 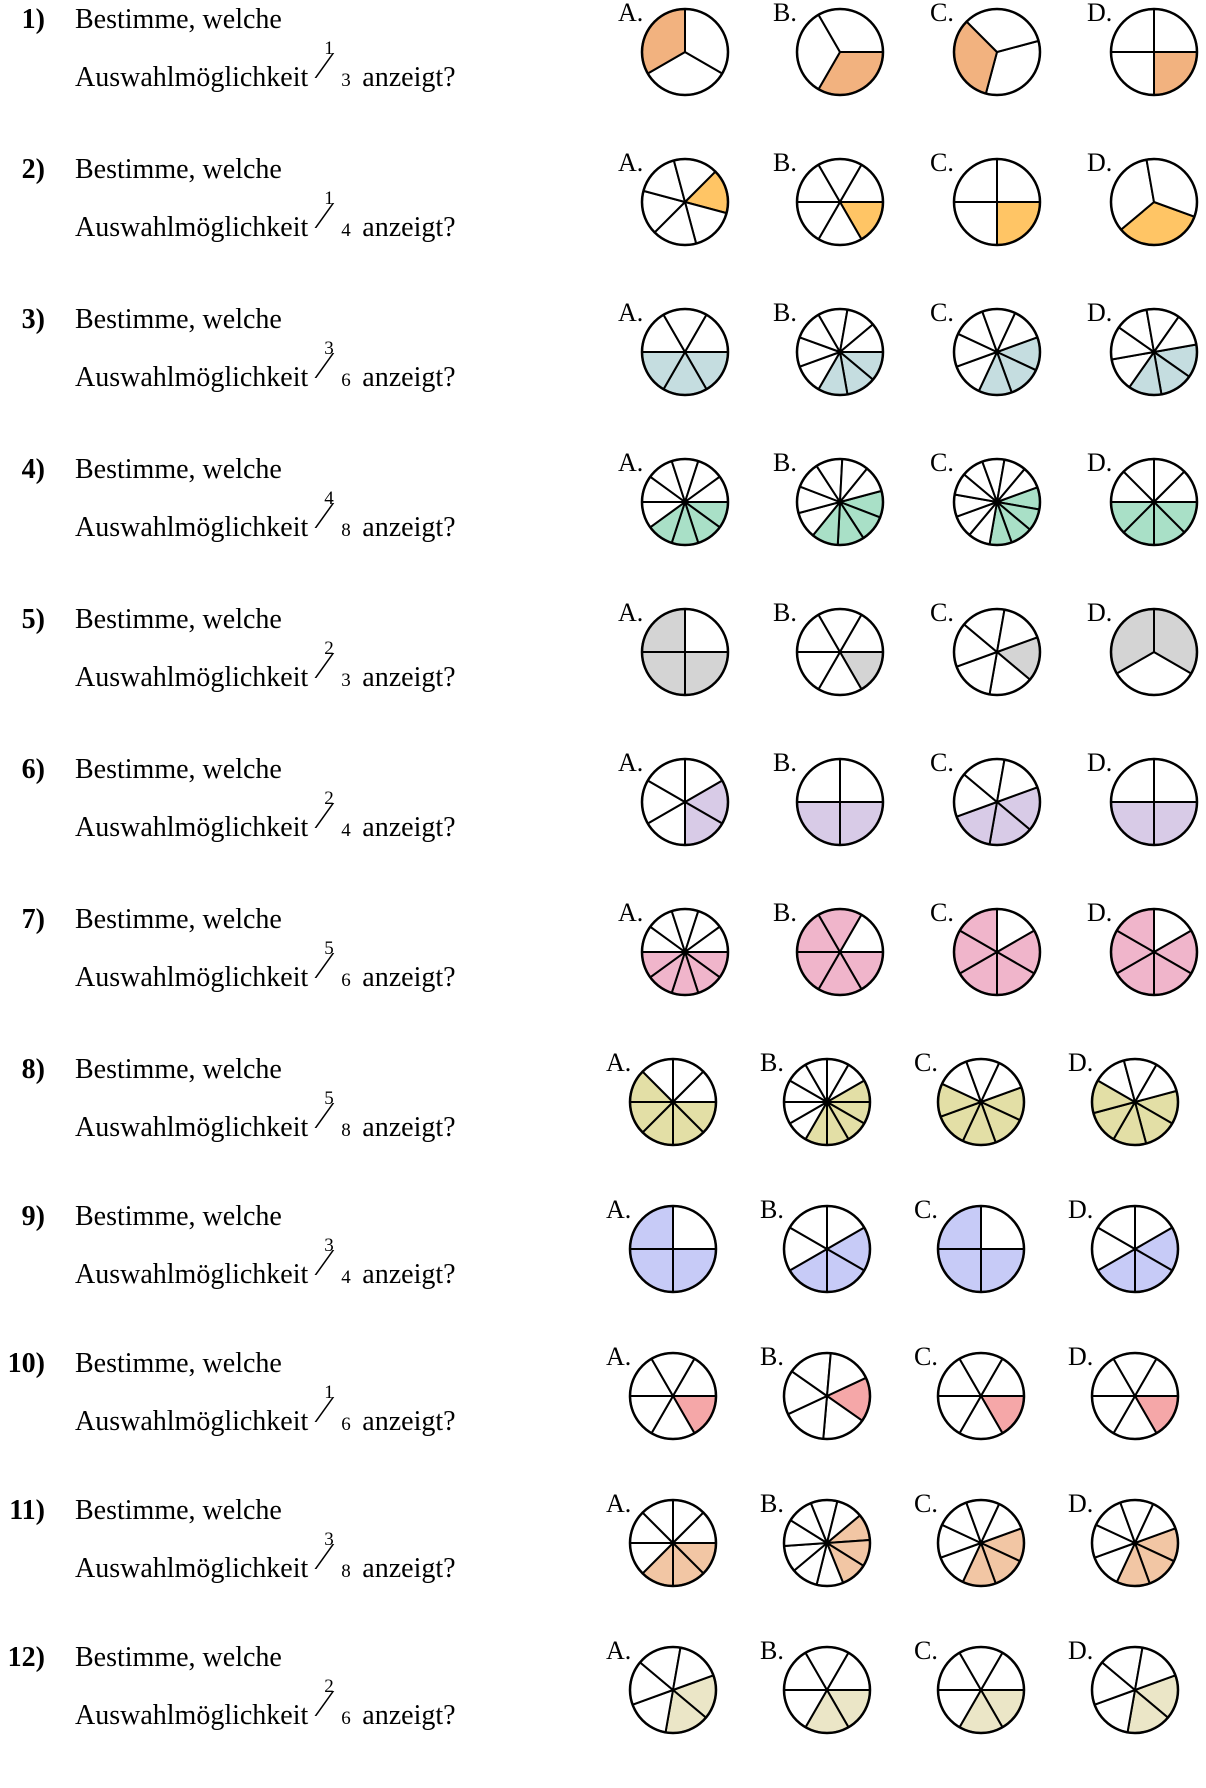 What do you see at coordinates (329, 1245) in the screenshot?
I see `fraction-numerator: 3` at bounding box center [329, 1245].